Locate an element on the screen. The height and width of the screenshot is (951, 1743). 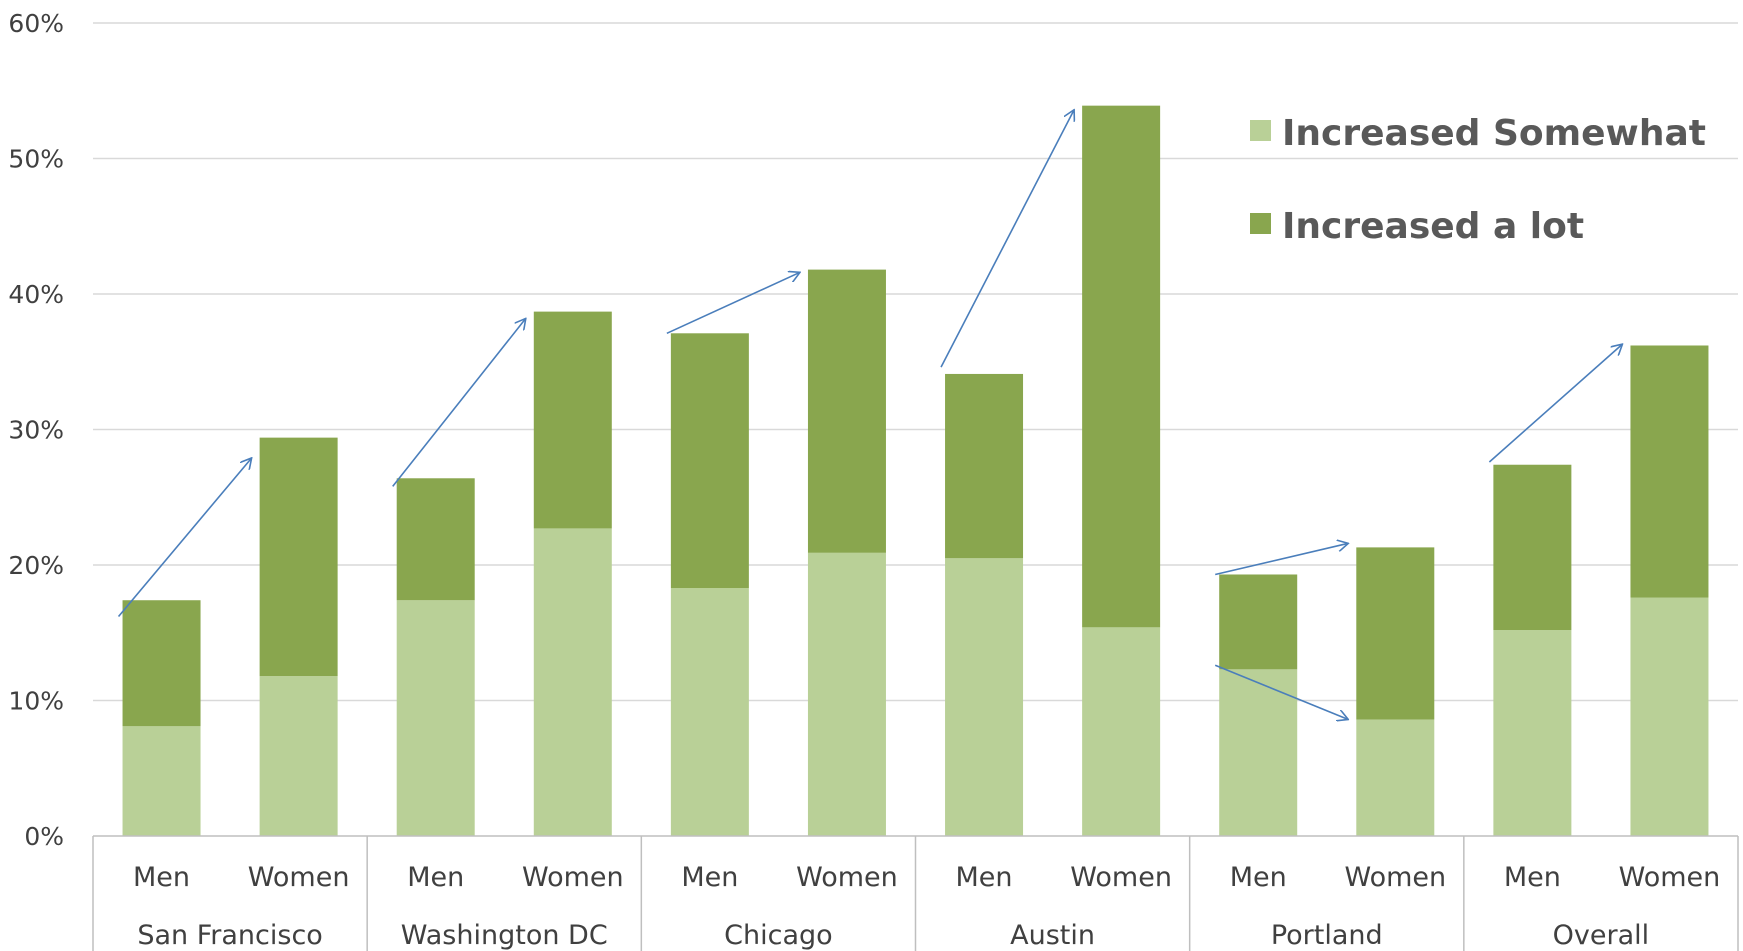
group-label: Washington DC is located at coordinates (504, 935).